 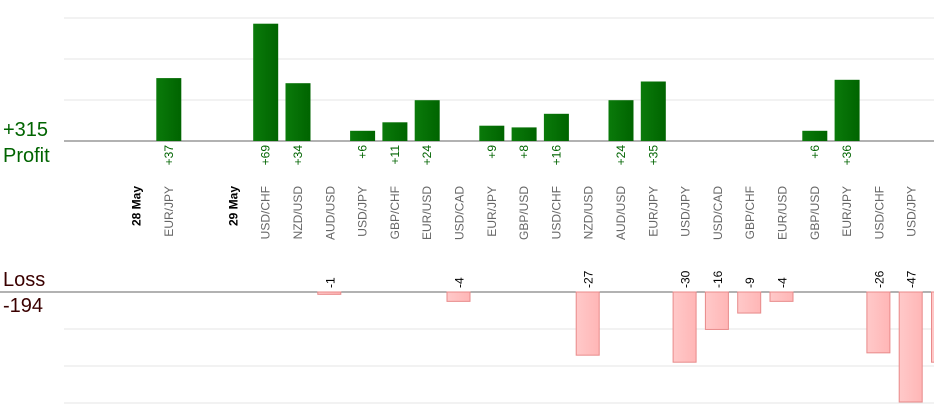 What do you see at coordinates (298, 155) in the screenshot?
I see `profit-value-label: +34` at bounding box center [298, 155].